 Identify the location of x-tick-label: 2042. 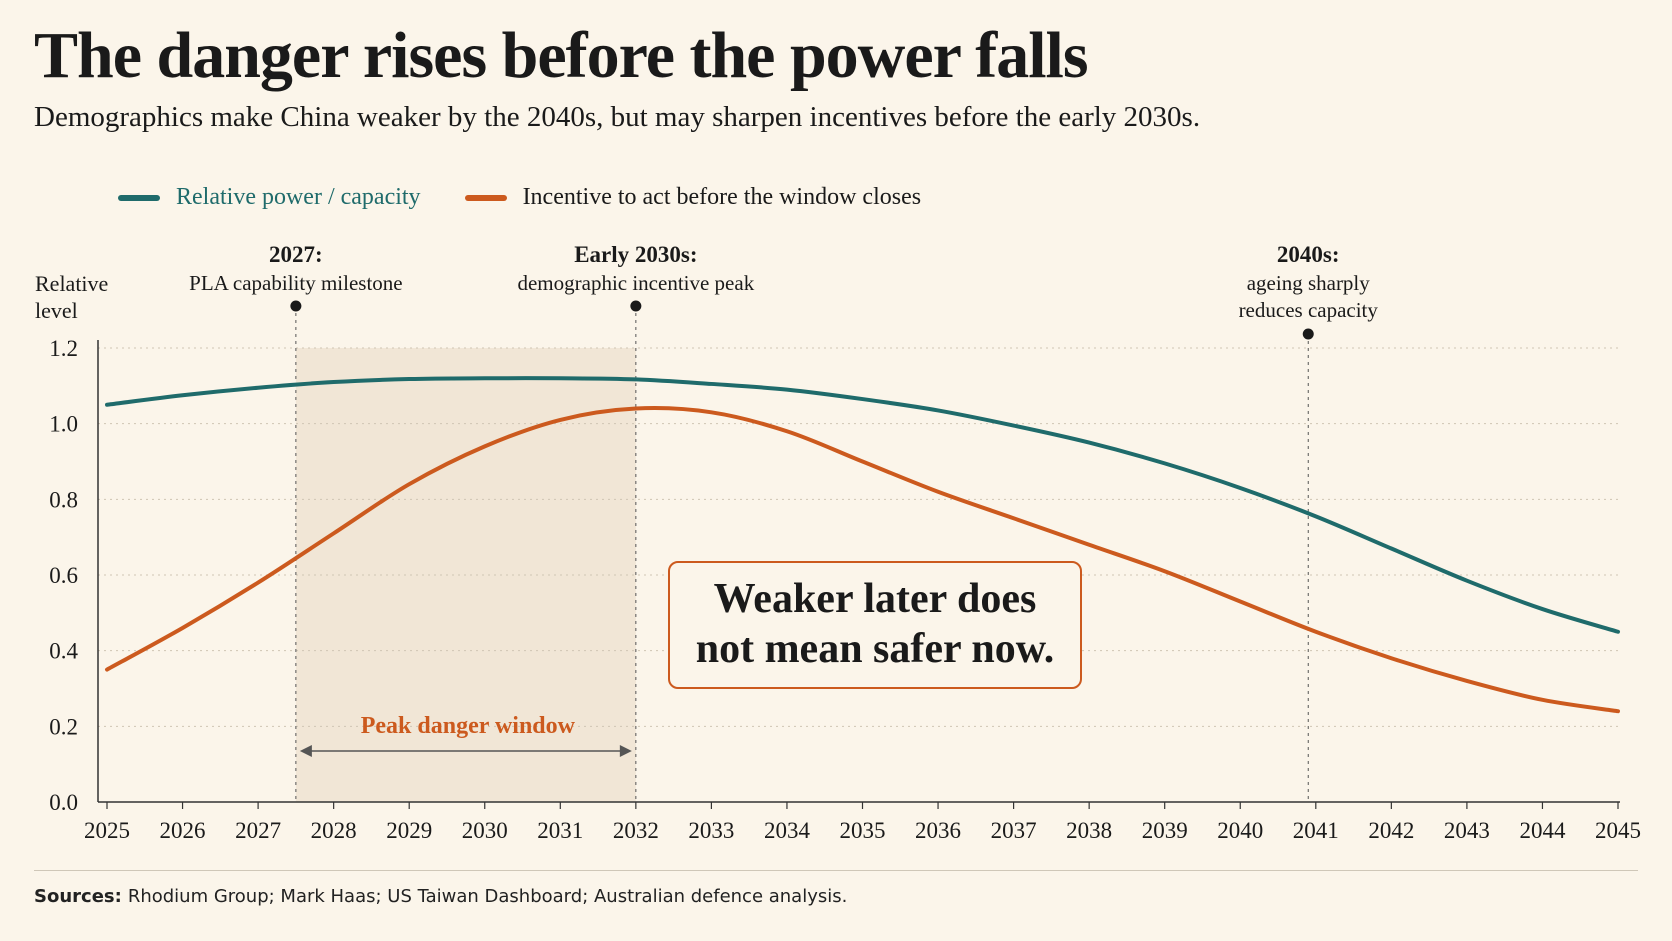
(1391, 830).